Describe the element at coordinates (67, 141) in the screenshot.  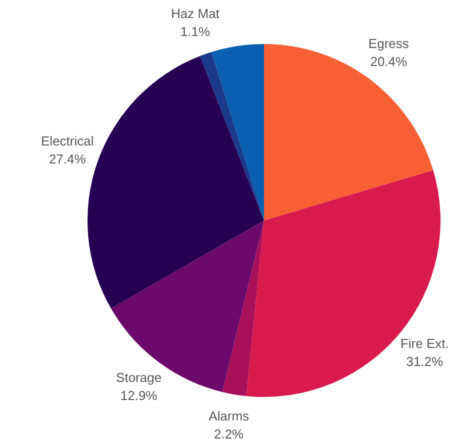
I see `slice-label: Electrical` at that location.